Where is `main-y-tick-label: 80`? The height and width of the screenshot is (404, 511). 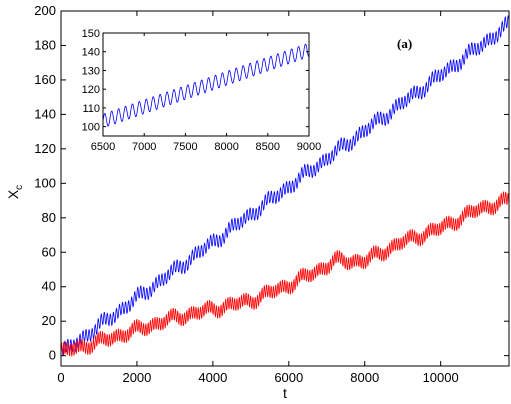
main-y-tick-label: 80 is located at coordinates (49, 217).